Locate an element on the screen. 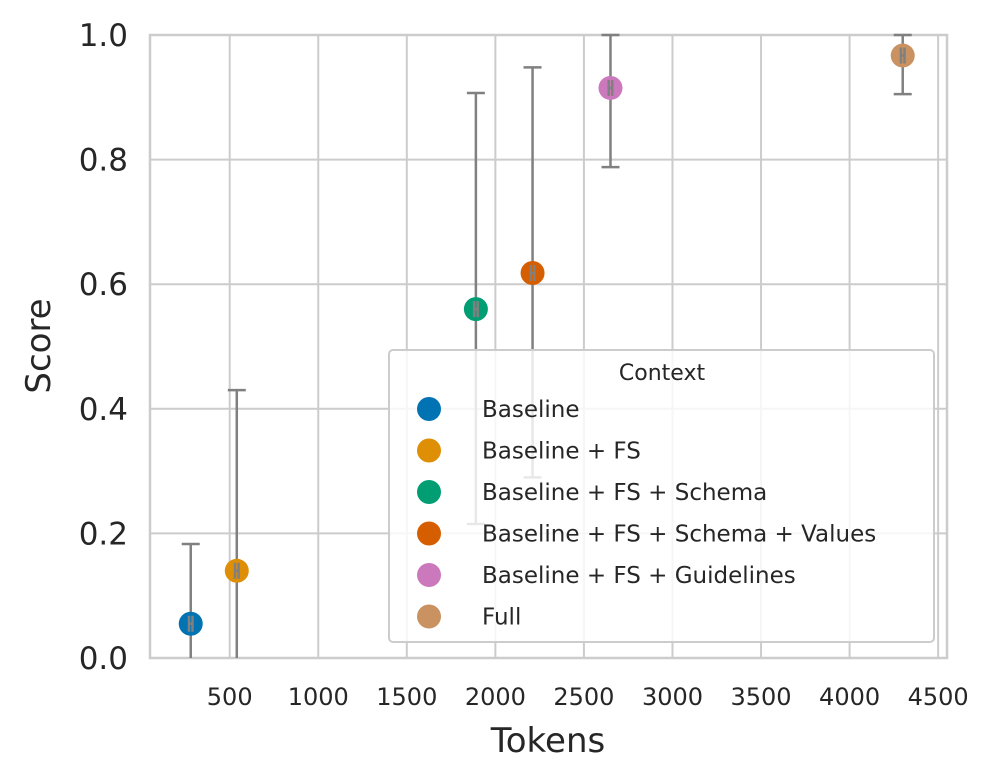 This screenshot has width=995, height=782. x-tick-label: 3500 is located at coordinates (760, 697).